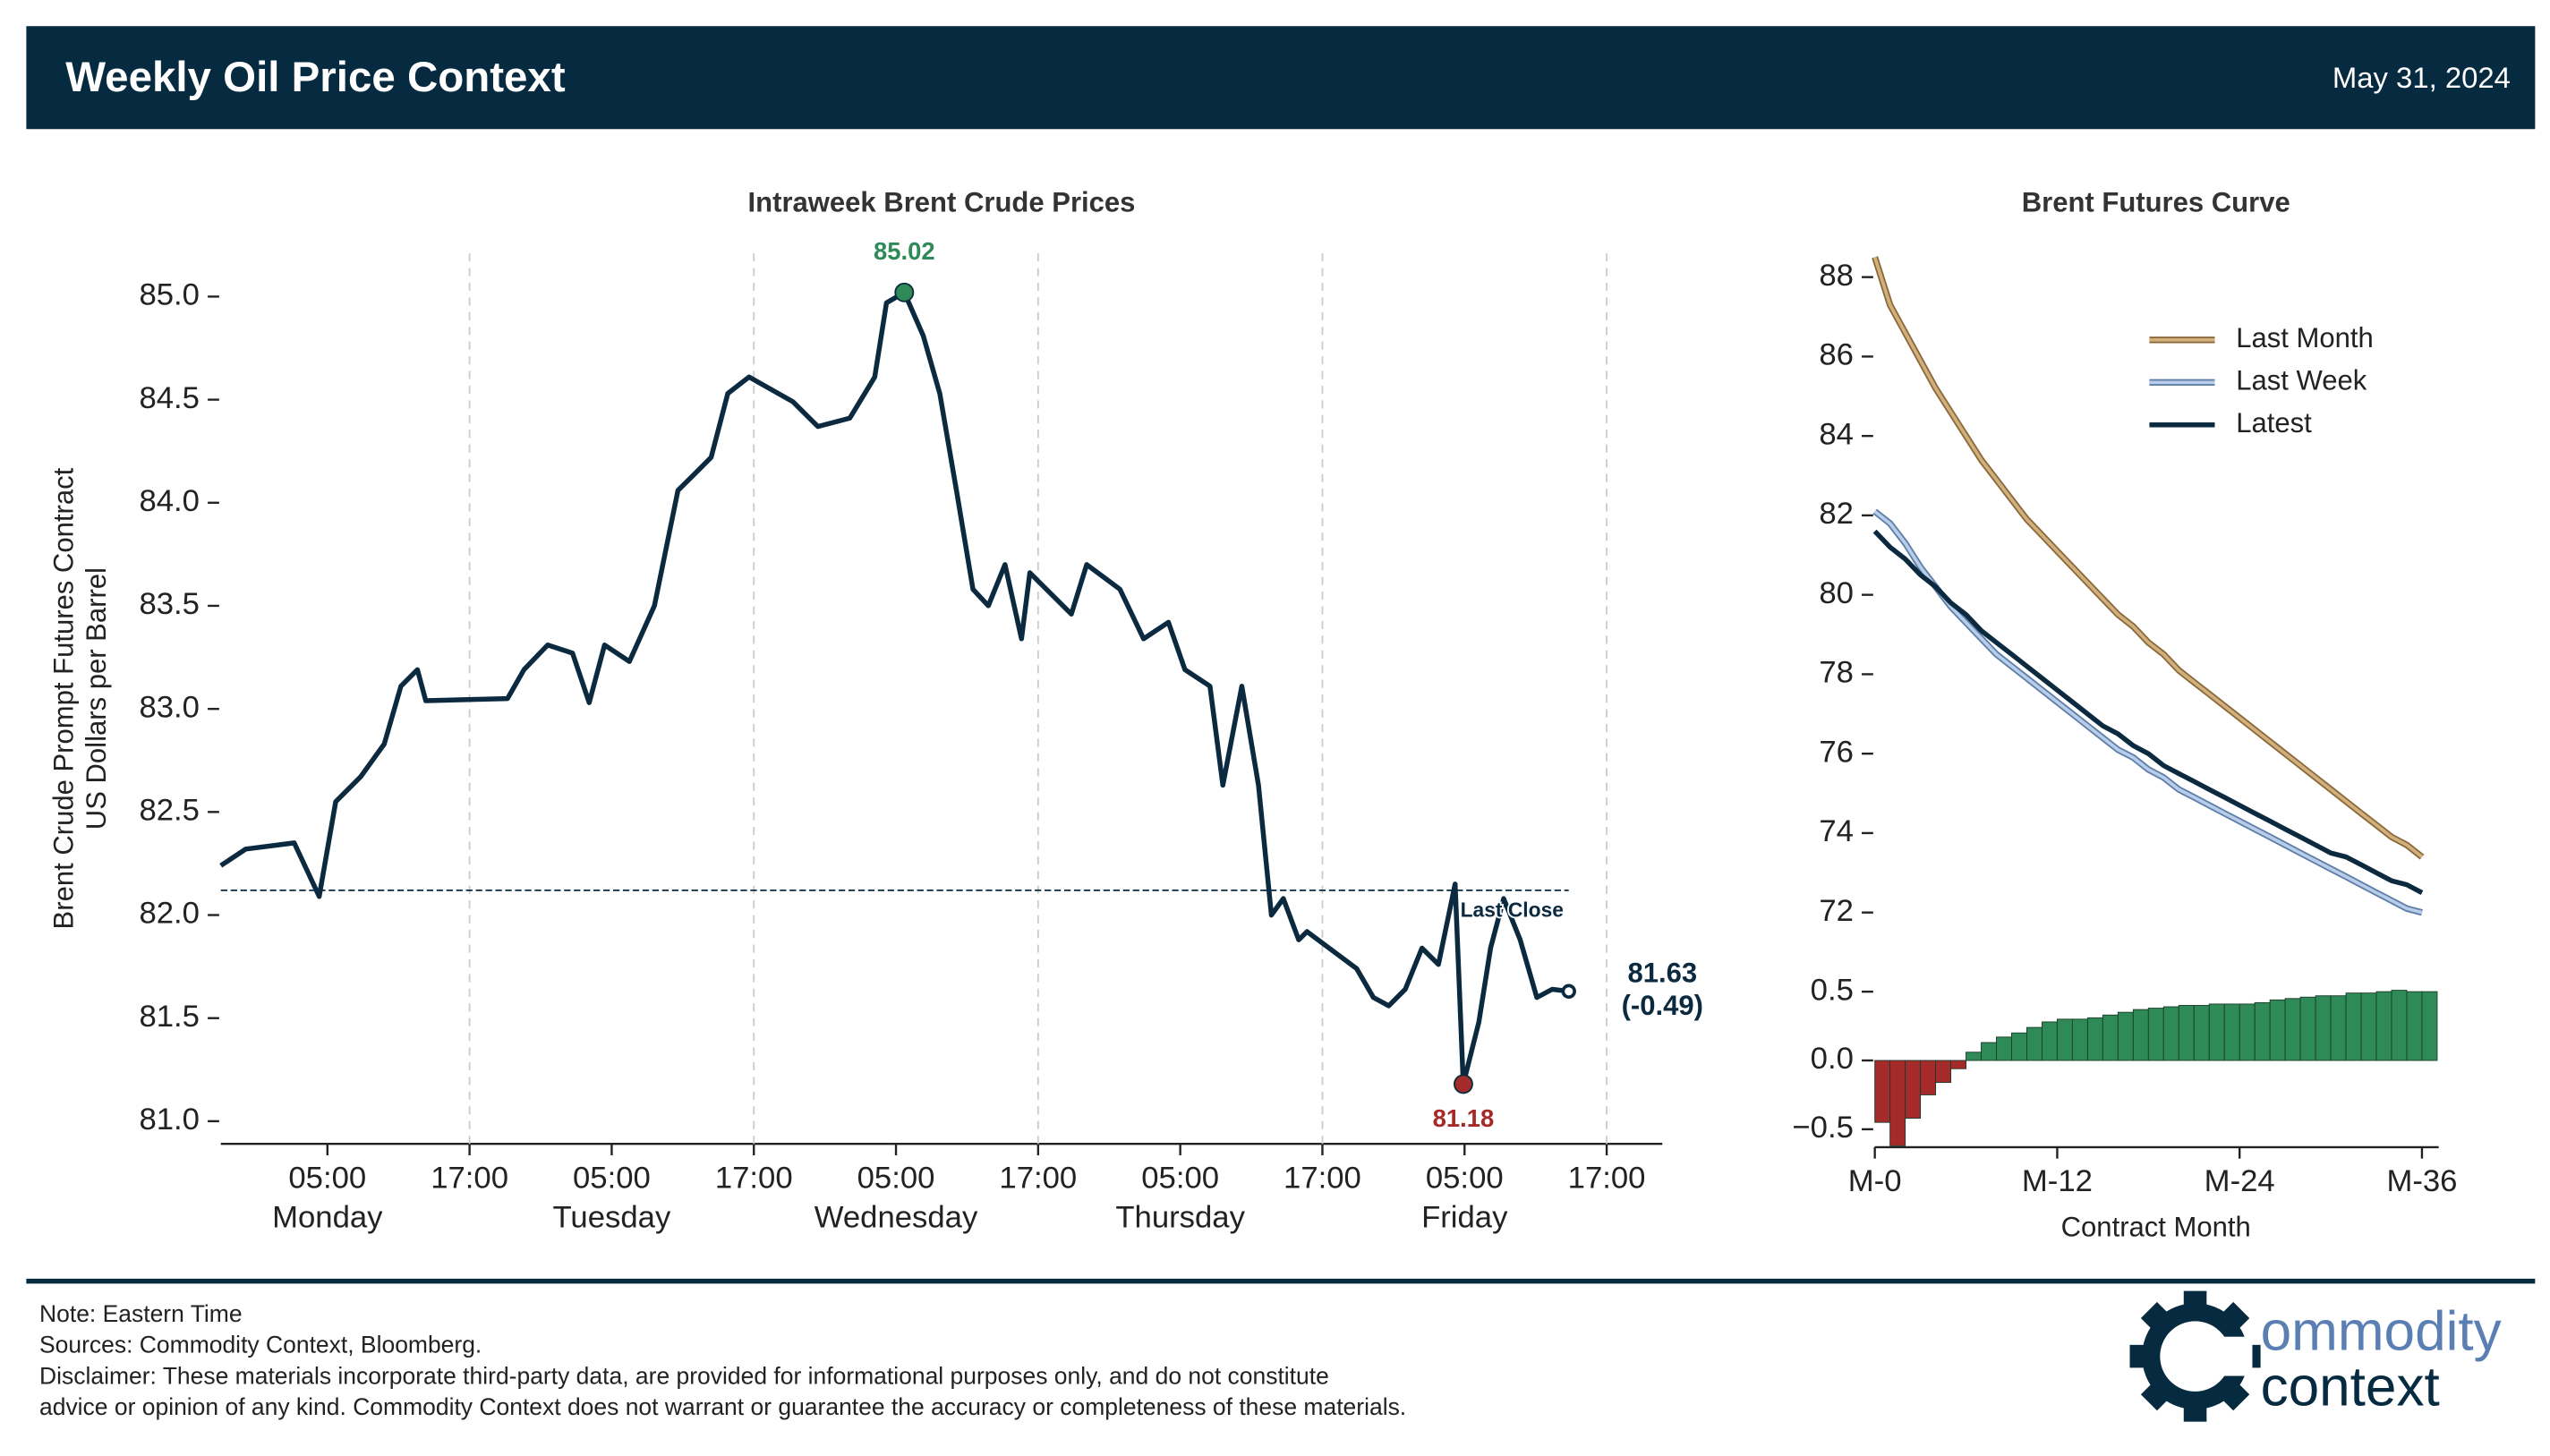 The width and height of the screenshot is (2550, 1456). What do you see at coordinates (1832, 1059) in the screenshot?
I see `y-tick-label: 0.0` at bounding box center [1832, 1059].